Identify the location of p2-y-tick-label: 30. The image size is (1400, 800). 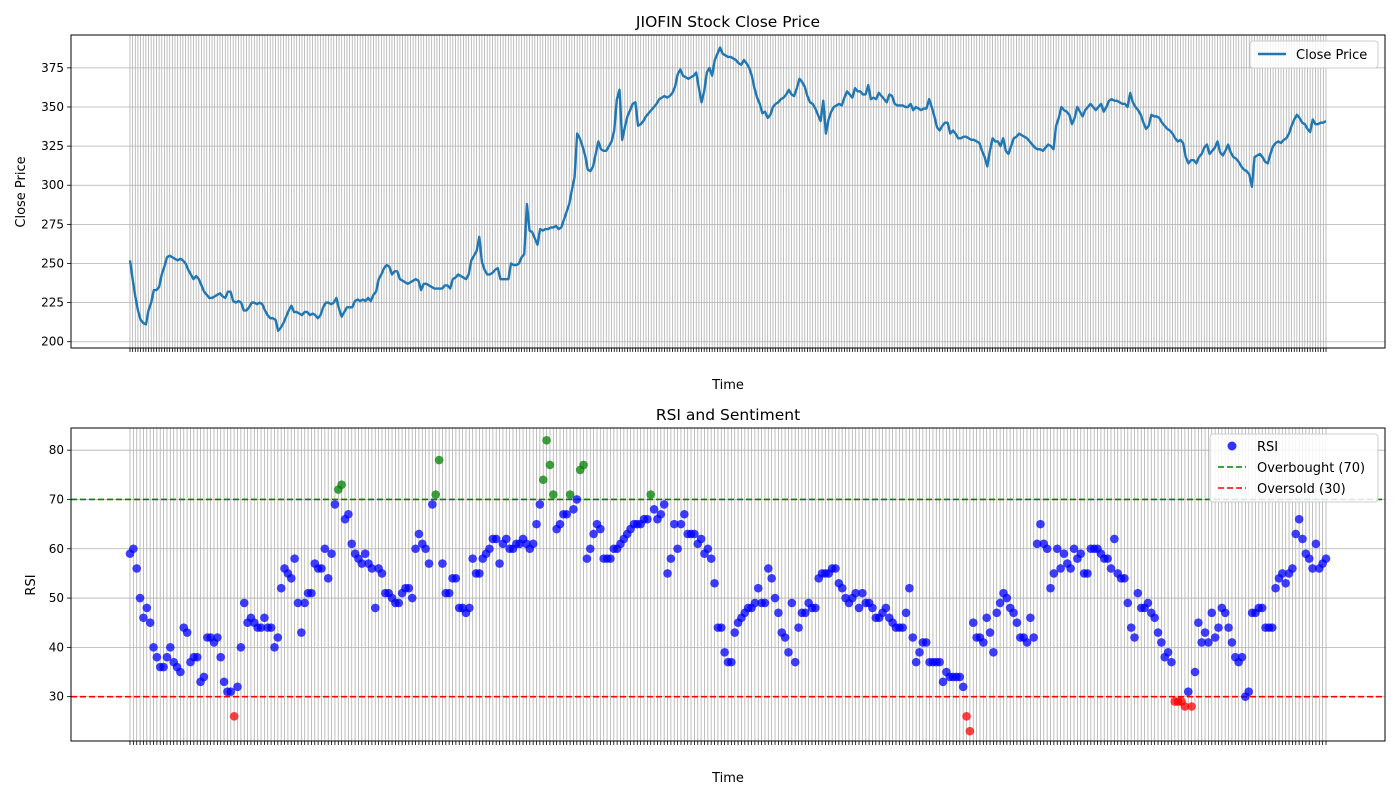
(56, 697).